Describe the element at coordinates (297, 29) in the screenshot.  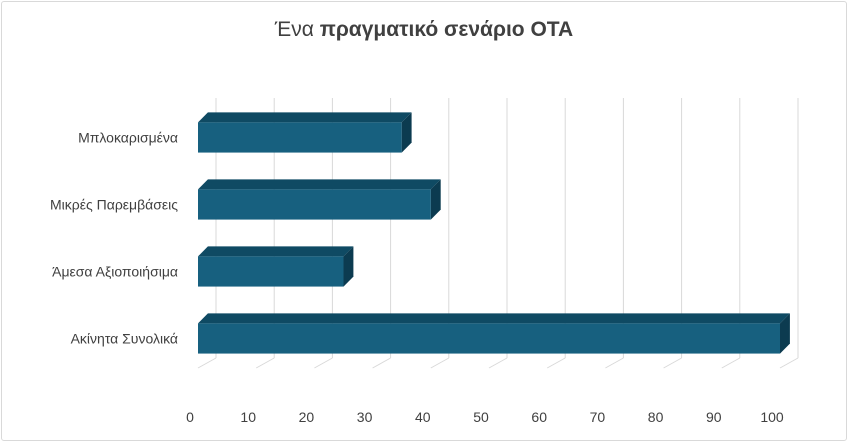
I see `title-regular: Ένα` at that location.